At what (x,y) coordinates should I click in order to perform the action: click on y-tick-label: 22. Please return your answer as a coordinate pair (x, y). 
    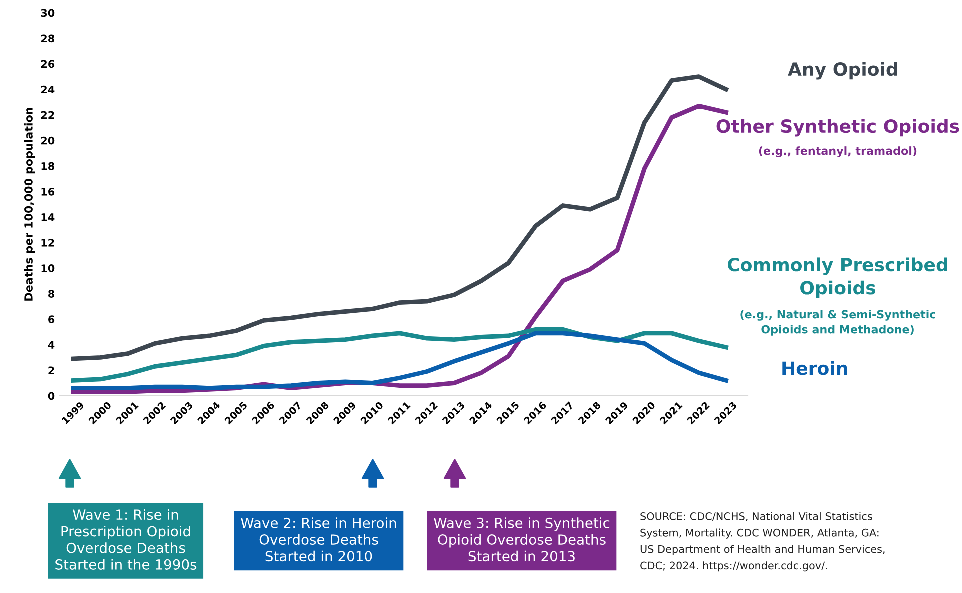
    Looking at the image, I should click on (47, 115).